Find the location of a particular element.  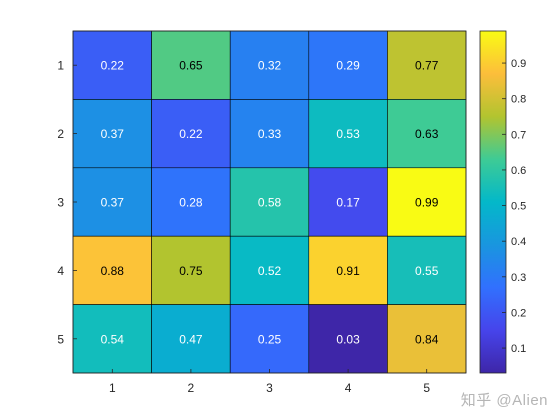

colorbar-tick-label: 0.2 is located at coordinates (518, 313).